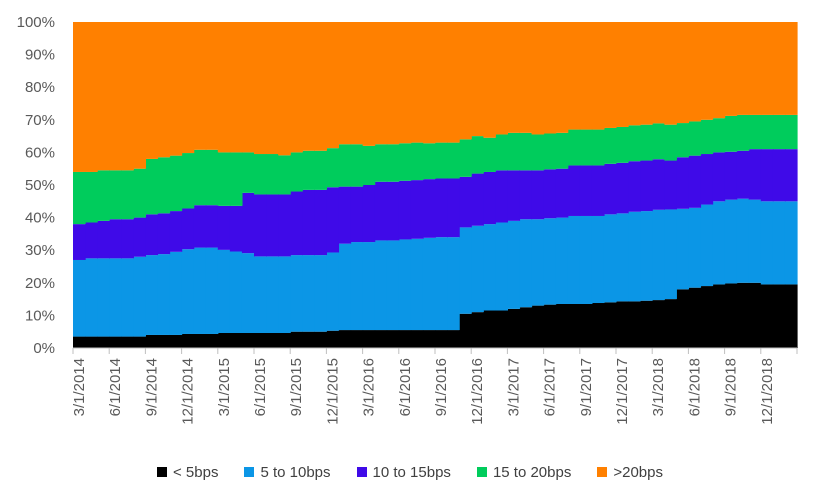 The width and height of the screenshot is (820, 501). What do you see at coordinates (40, 87) in the screenshot?
I see `y-tick-label: 80%` at bounding box center [40, 87].